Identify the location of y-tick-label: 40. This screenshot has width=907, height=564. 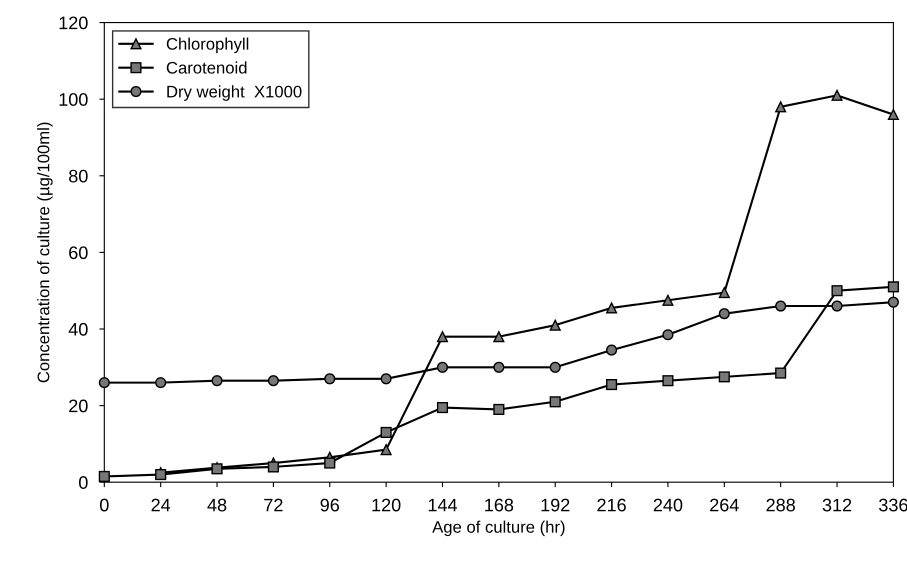
(78, 329).